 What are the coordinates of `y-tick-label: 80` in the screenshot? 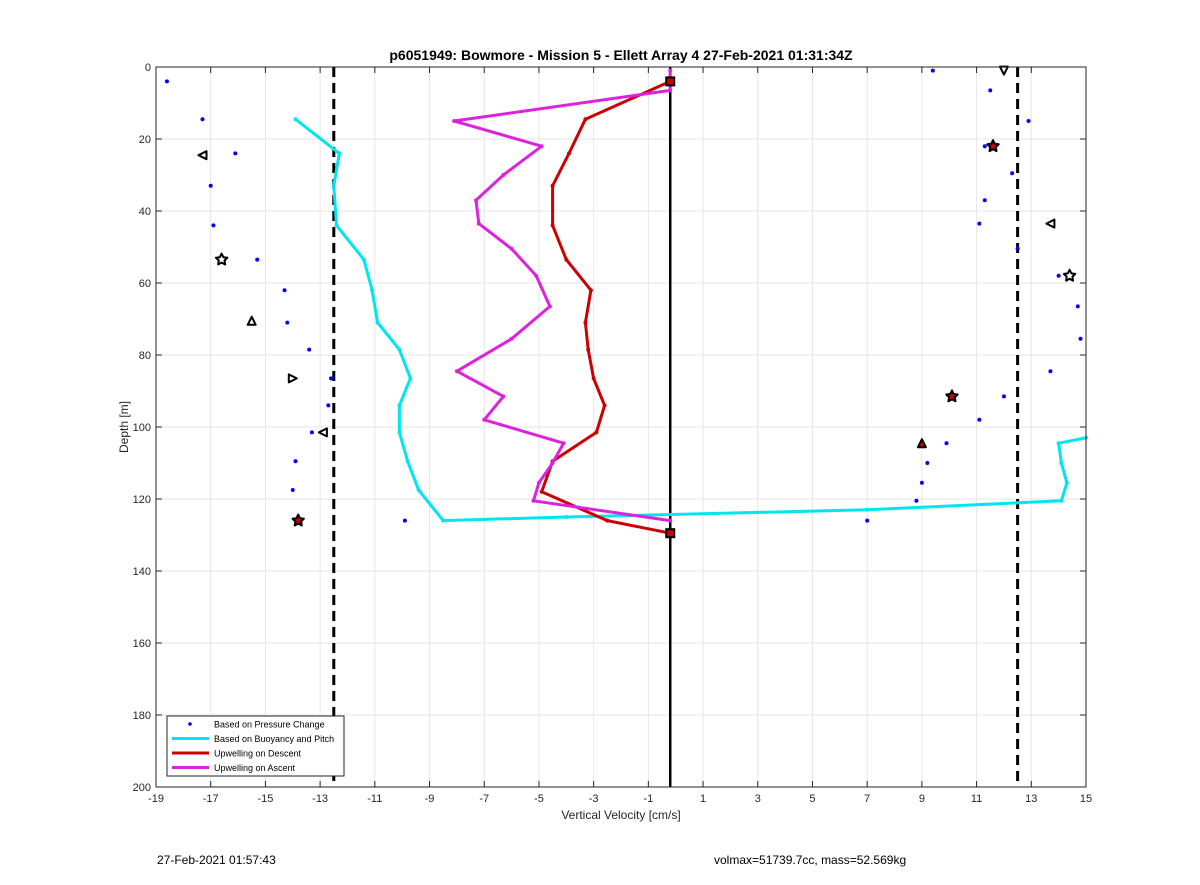 It's located at (145, 356).